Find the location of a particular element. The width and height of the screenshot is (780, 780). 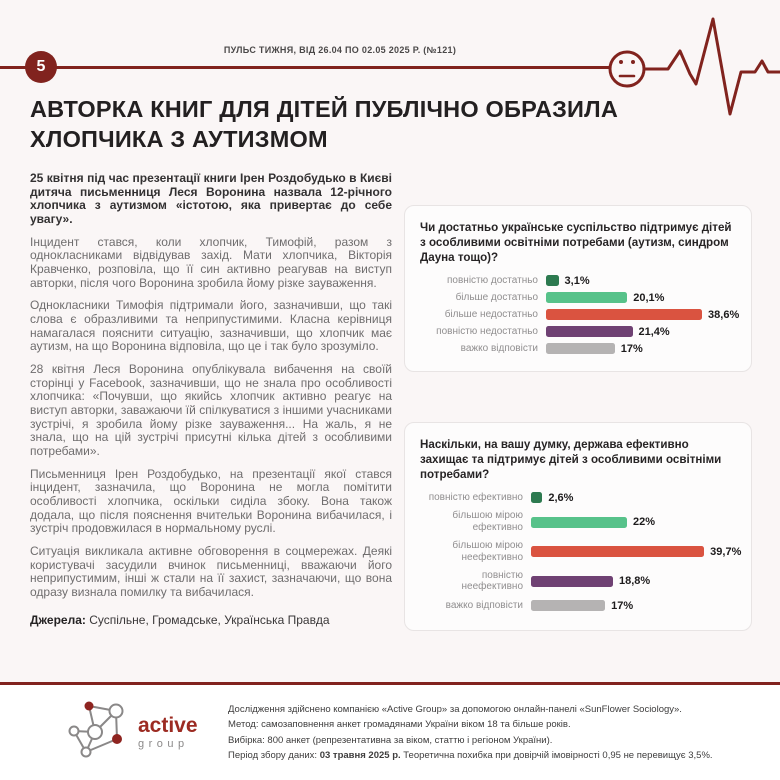

category-label: більше недостатньо is located at coordinates (491, 314).